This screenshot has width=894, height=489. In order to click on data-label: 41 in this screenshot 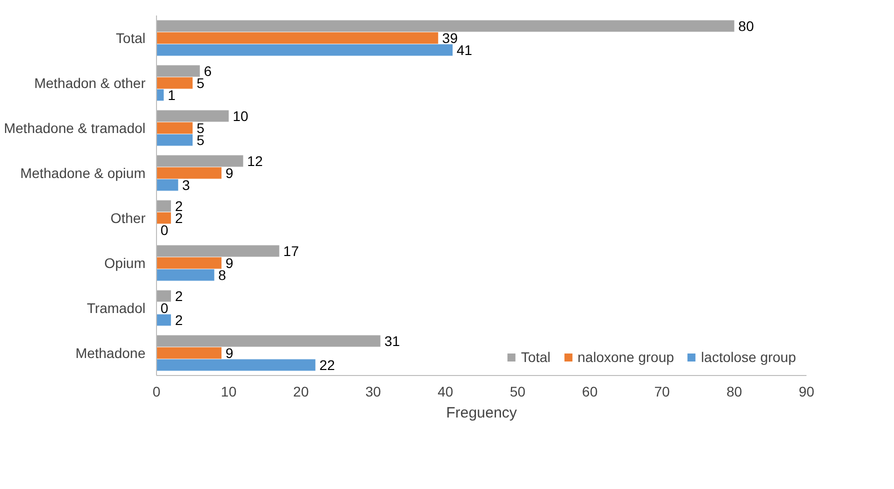, I will do `click(464, 50)`.